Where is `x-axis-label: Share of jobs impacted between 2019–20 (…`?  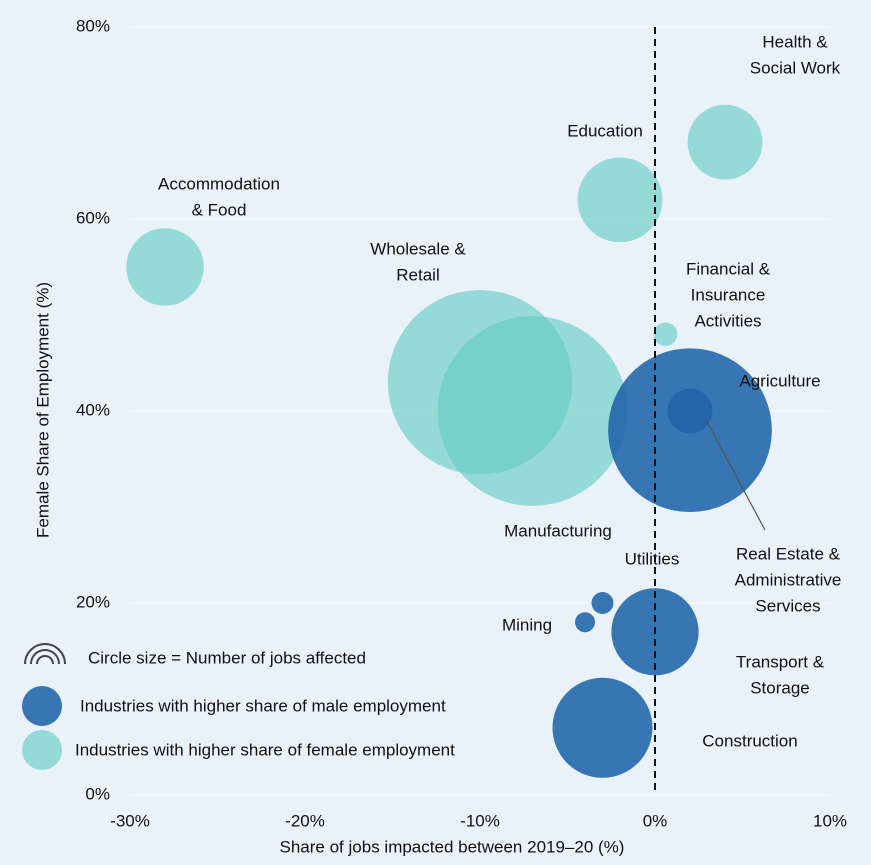
x-axis-label: Share of jobs impacted between 2019–20 (… is located at coordinates (452, 846).